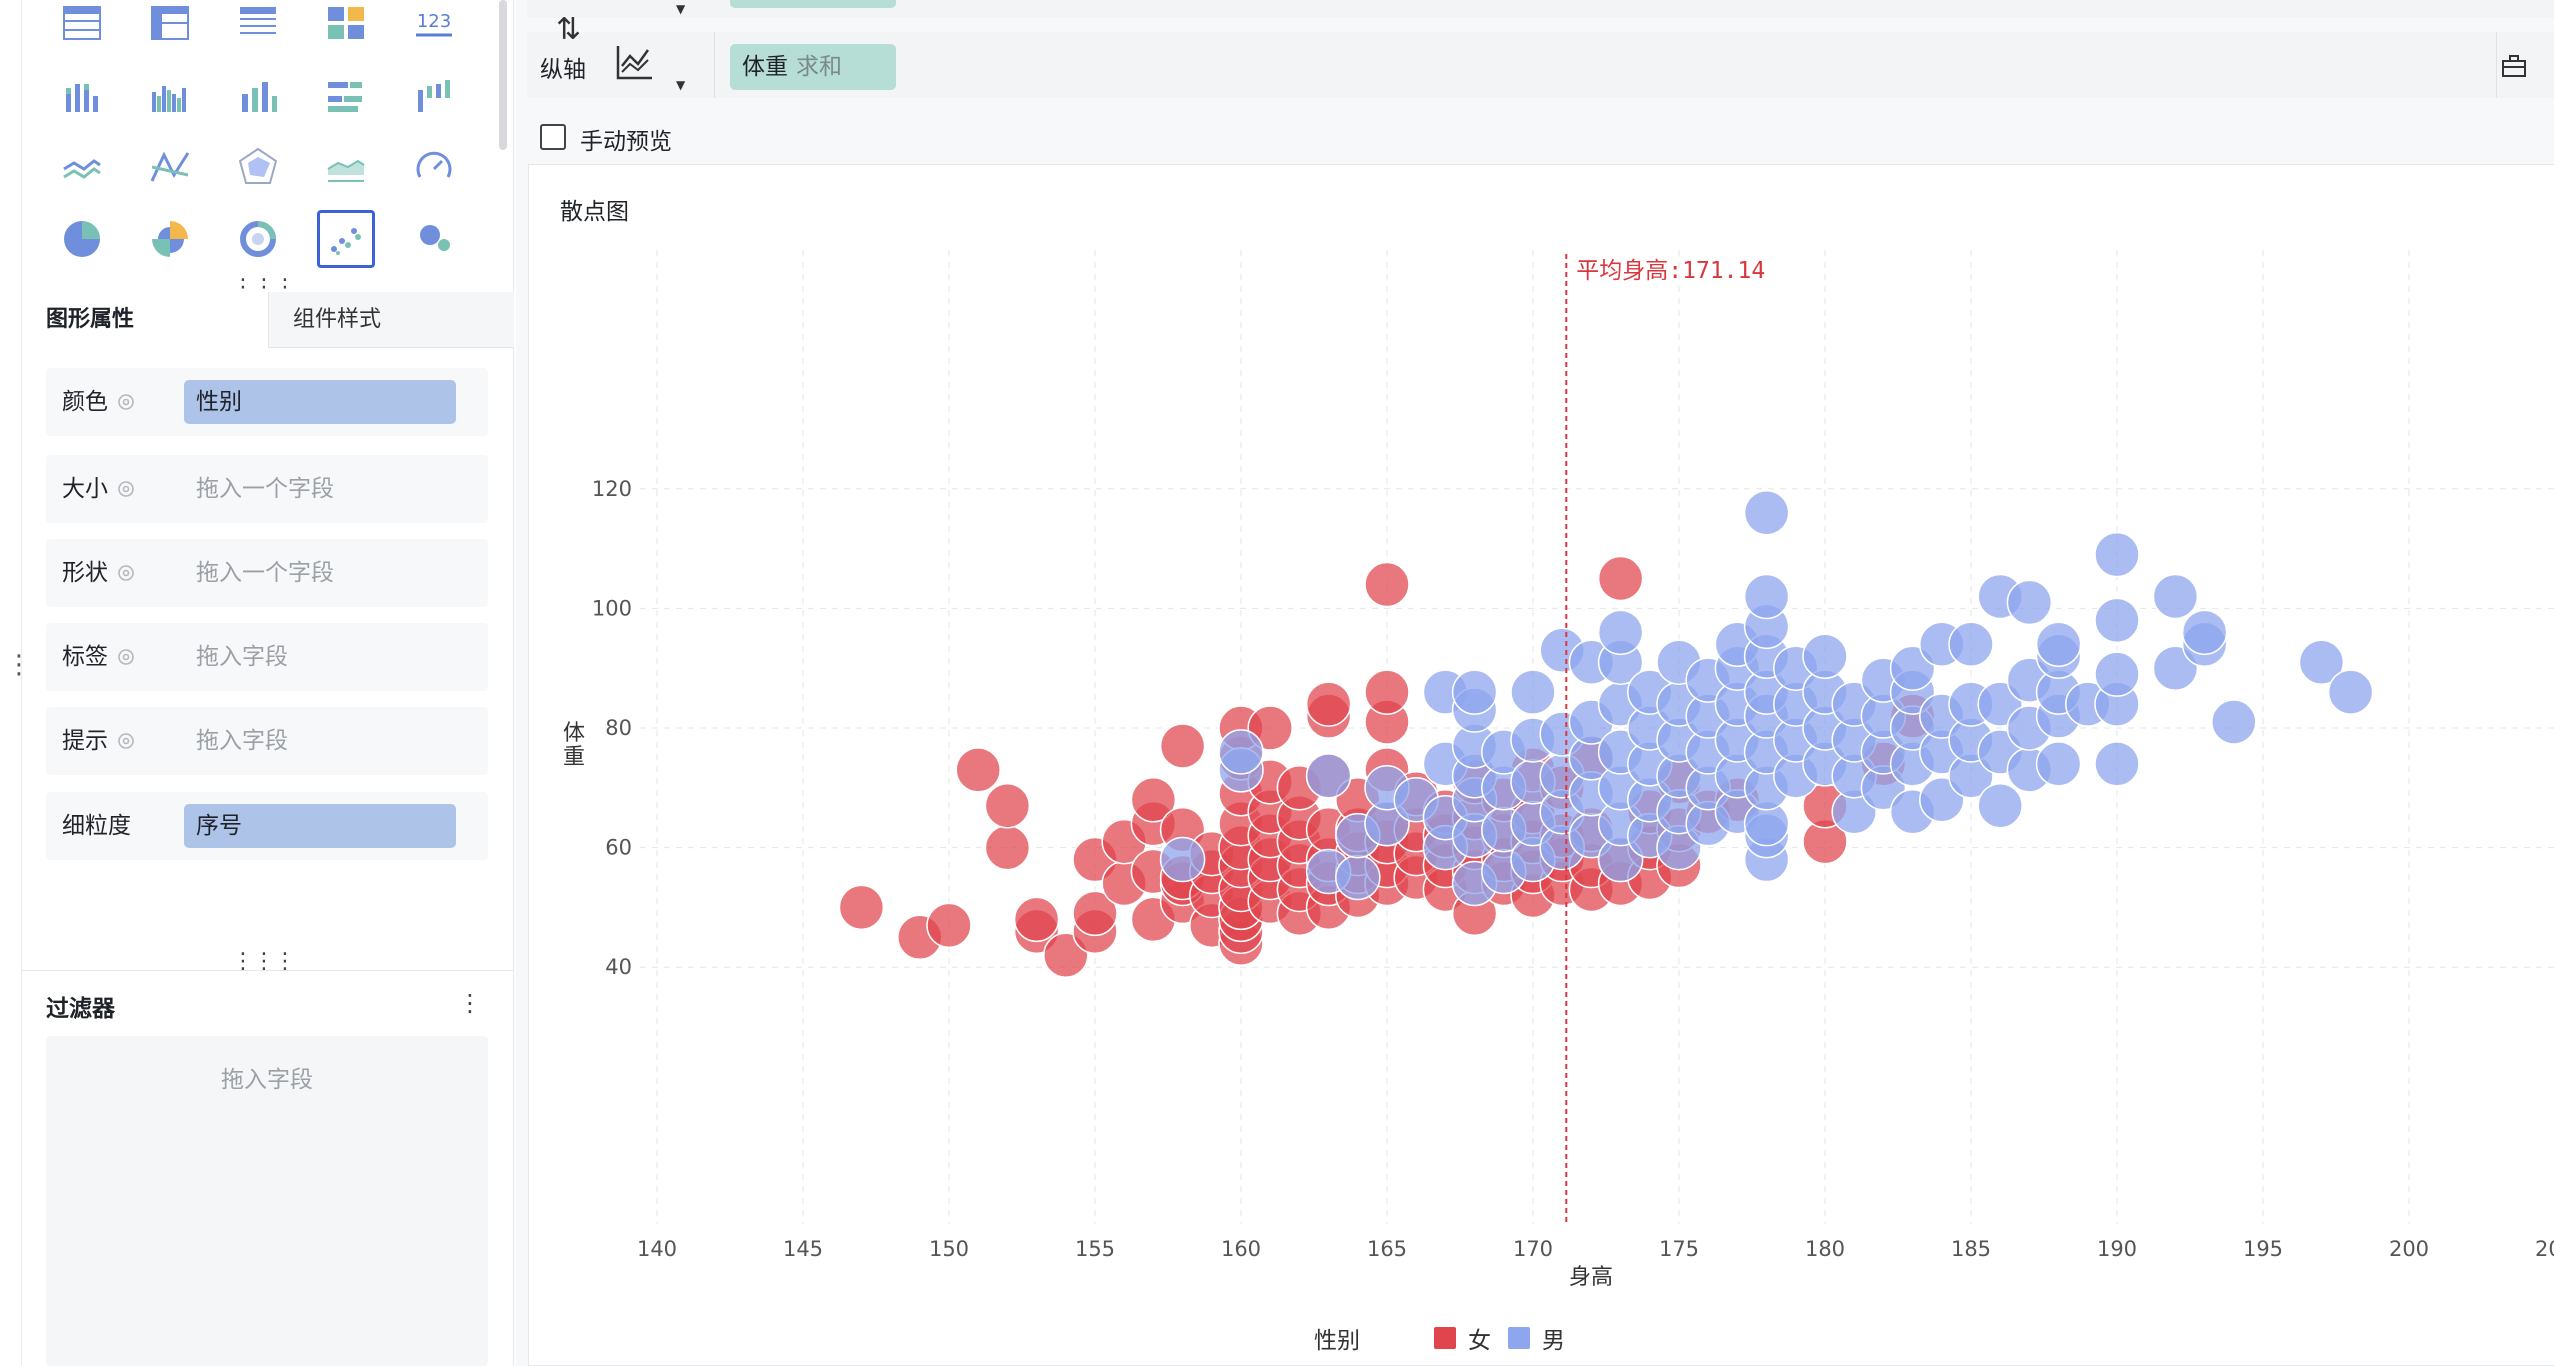  What do you see at coordinates (267, 741) in the screenshot?
I see `prop-row-tooltip: 提示 拖入字段` at bounding box center [267, 741].